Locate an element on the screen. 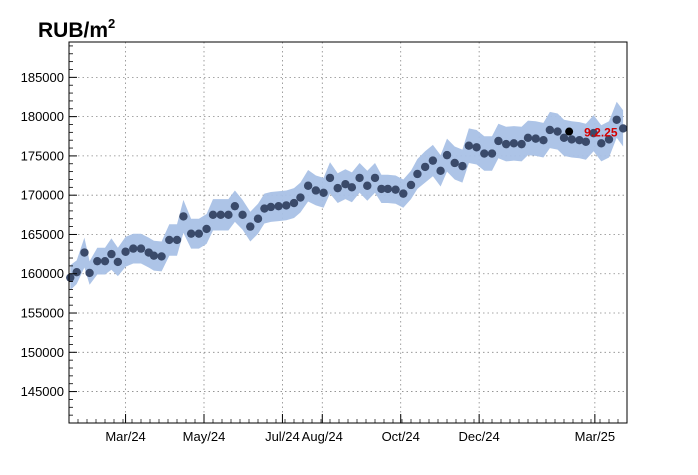 This screenshot has width=698, height=475. y-tick-label: 150000 is located at coordinates (42, 352).